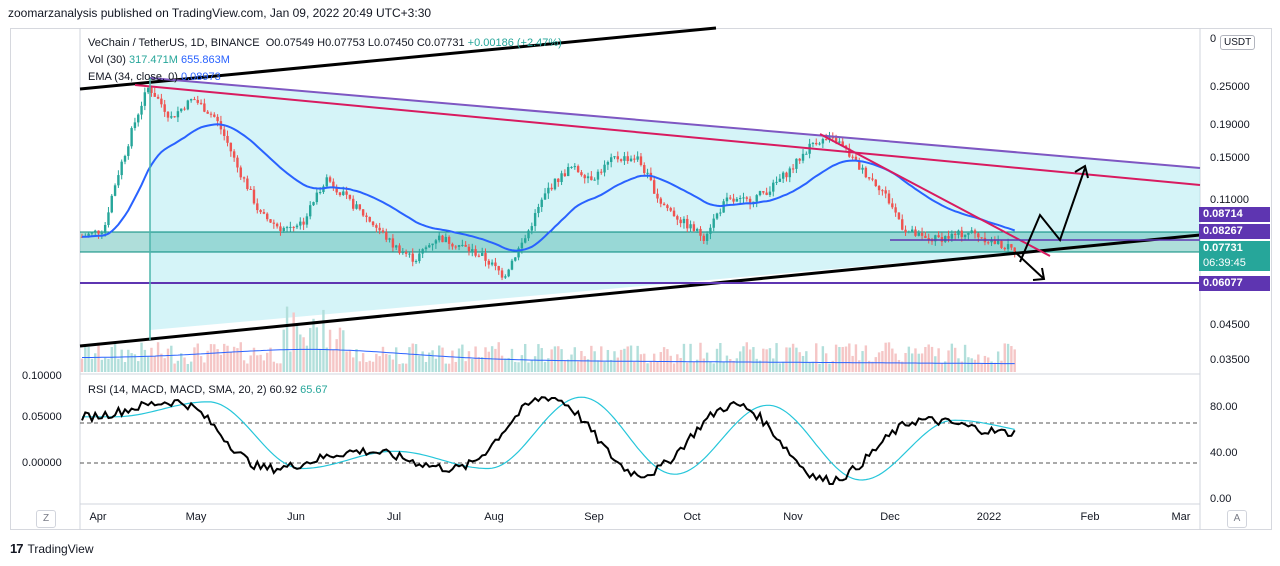 This screenshot has width=1280, height=566. I want to click on time-tick: May, so click(196, 517).